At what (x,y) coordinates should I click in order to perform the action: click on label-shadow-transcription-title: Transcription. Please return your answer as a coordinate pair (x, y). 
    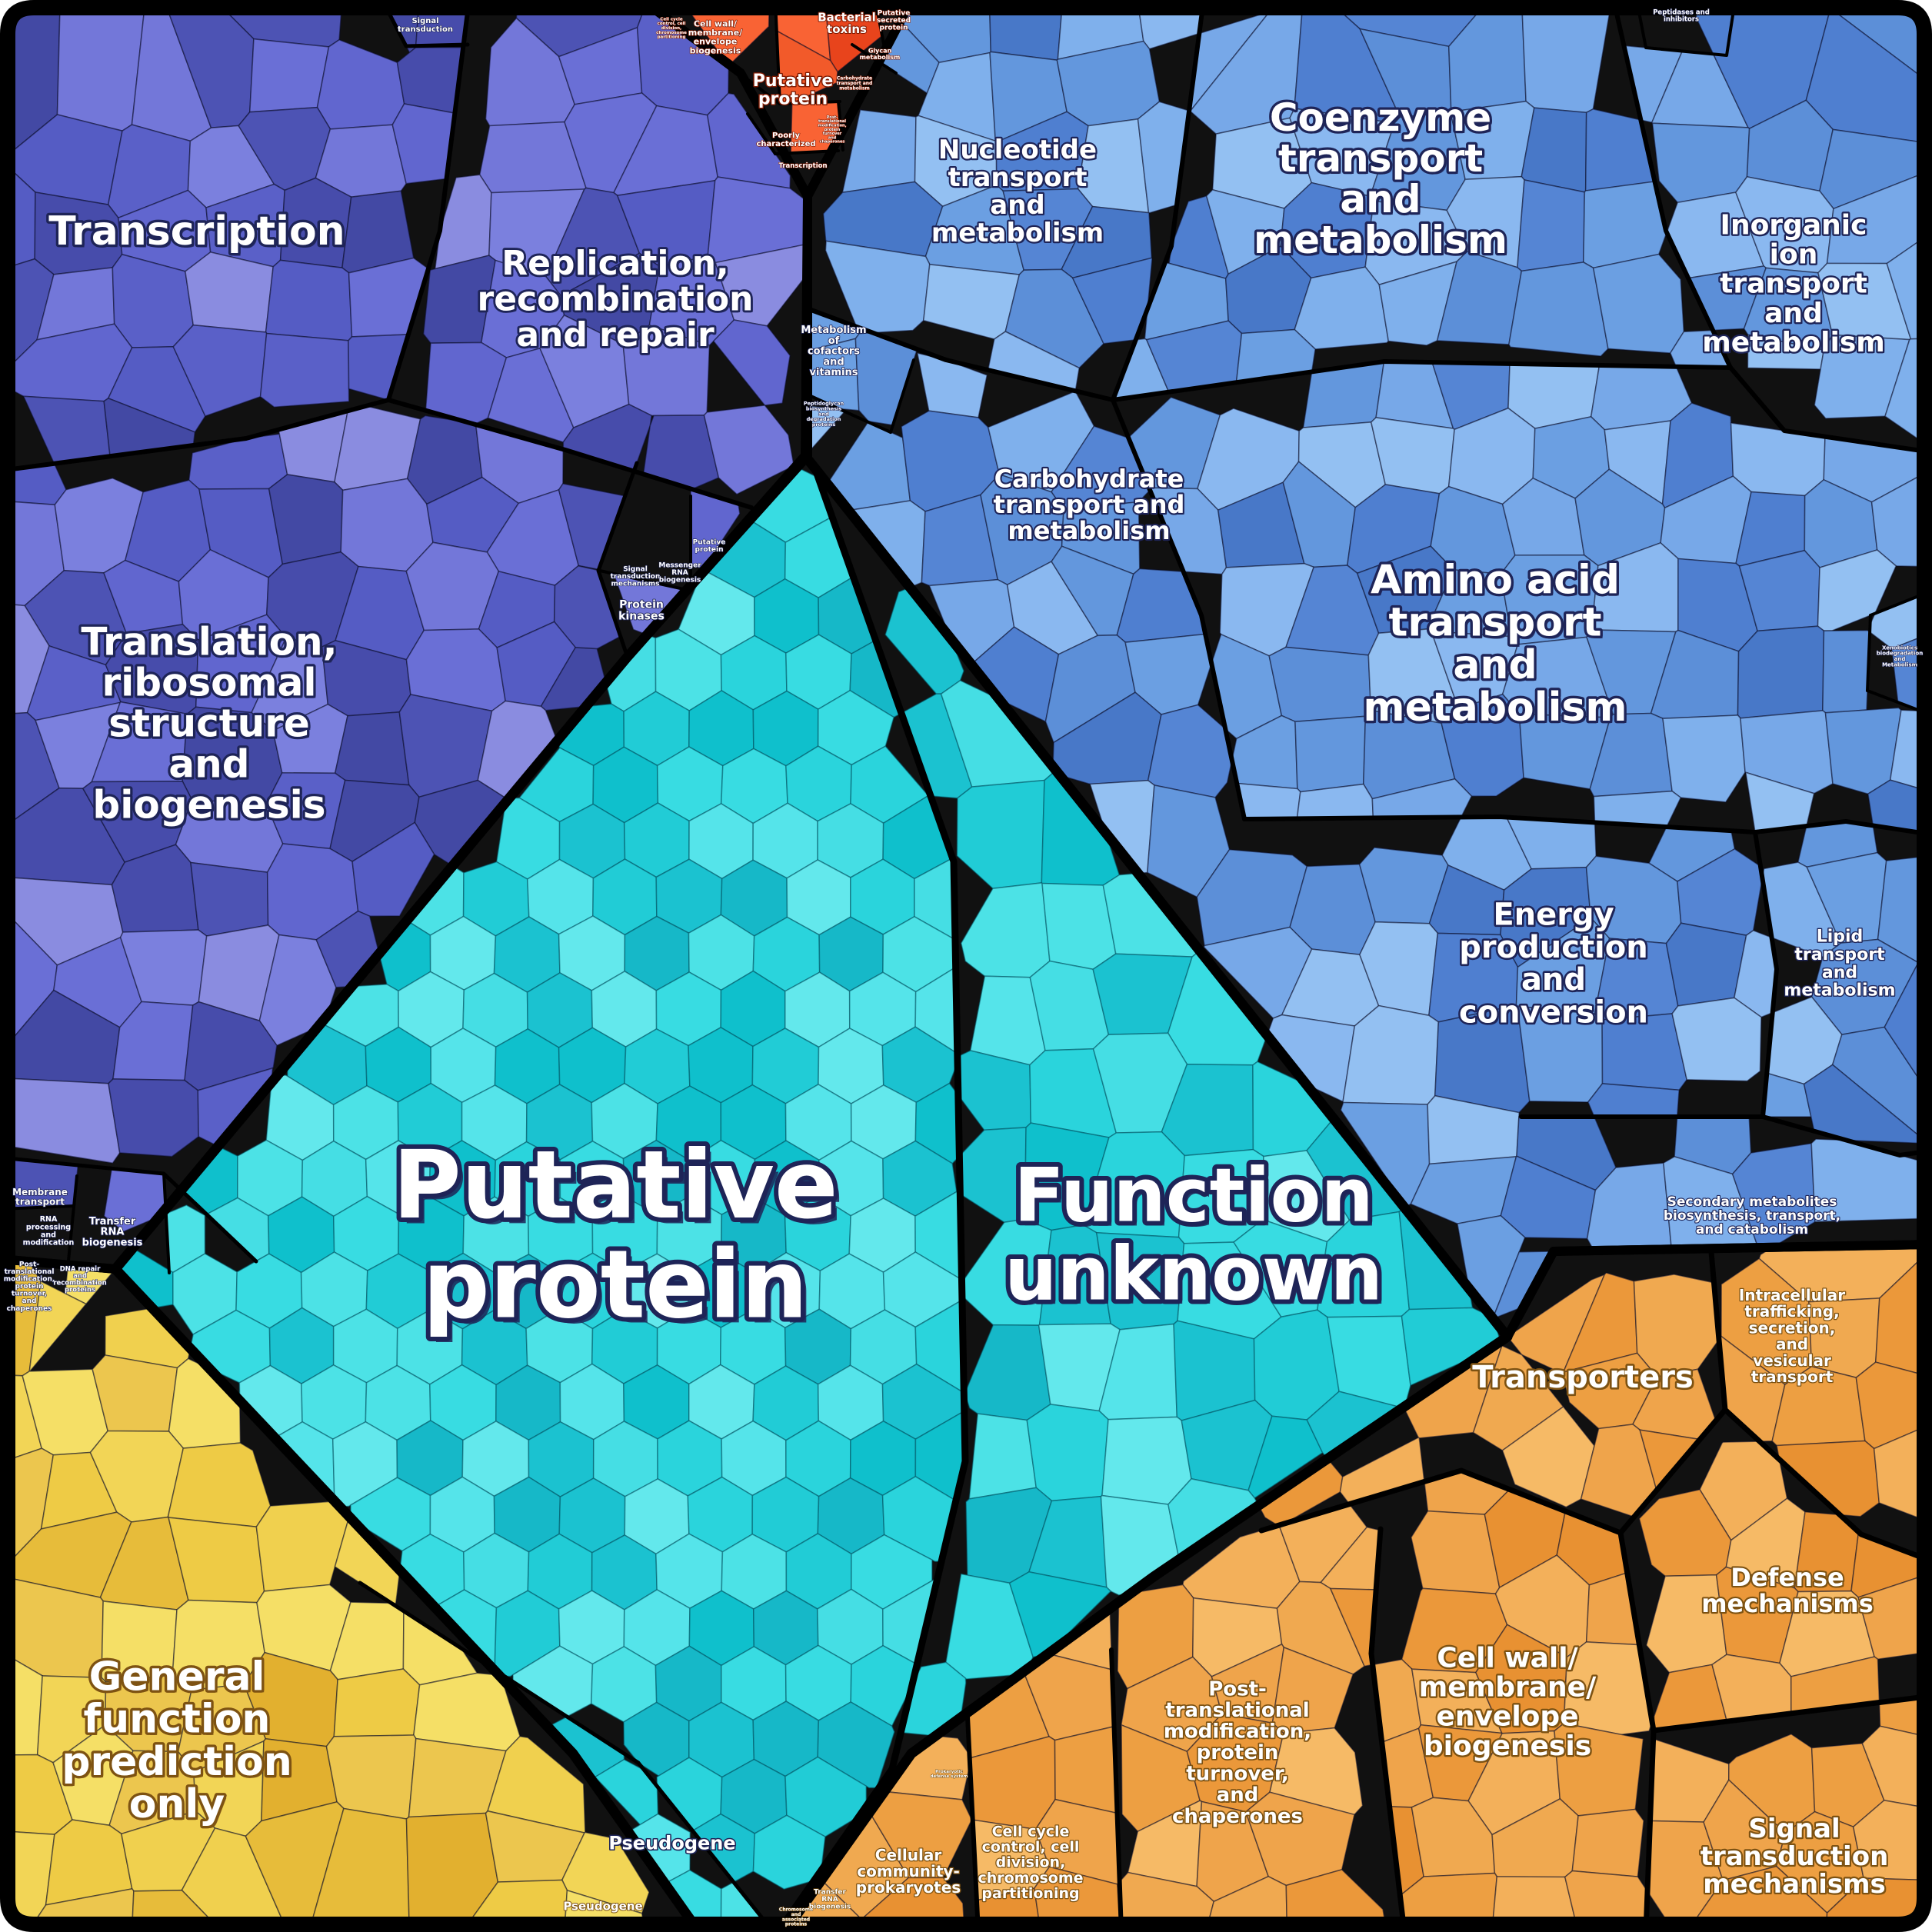
    Looking at the image, I should click on (199, 234).